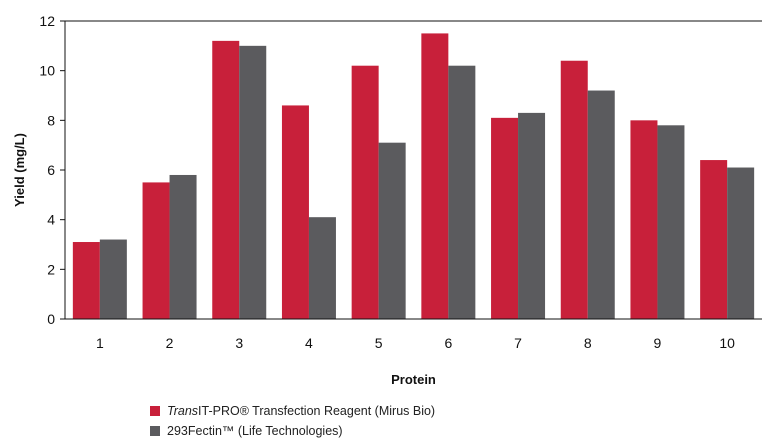 This screenshot has height=445, width=770. What do you see at coordinates (100, 343) in the screenshot?
I see `x-tick-label: 1` at bounding box center [100, 343].